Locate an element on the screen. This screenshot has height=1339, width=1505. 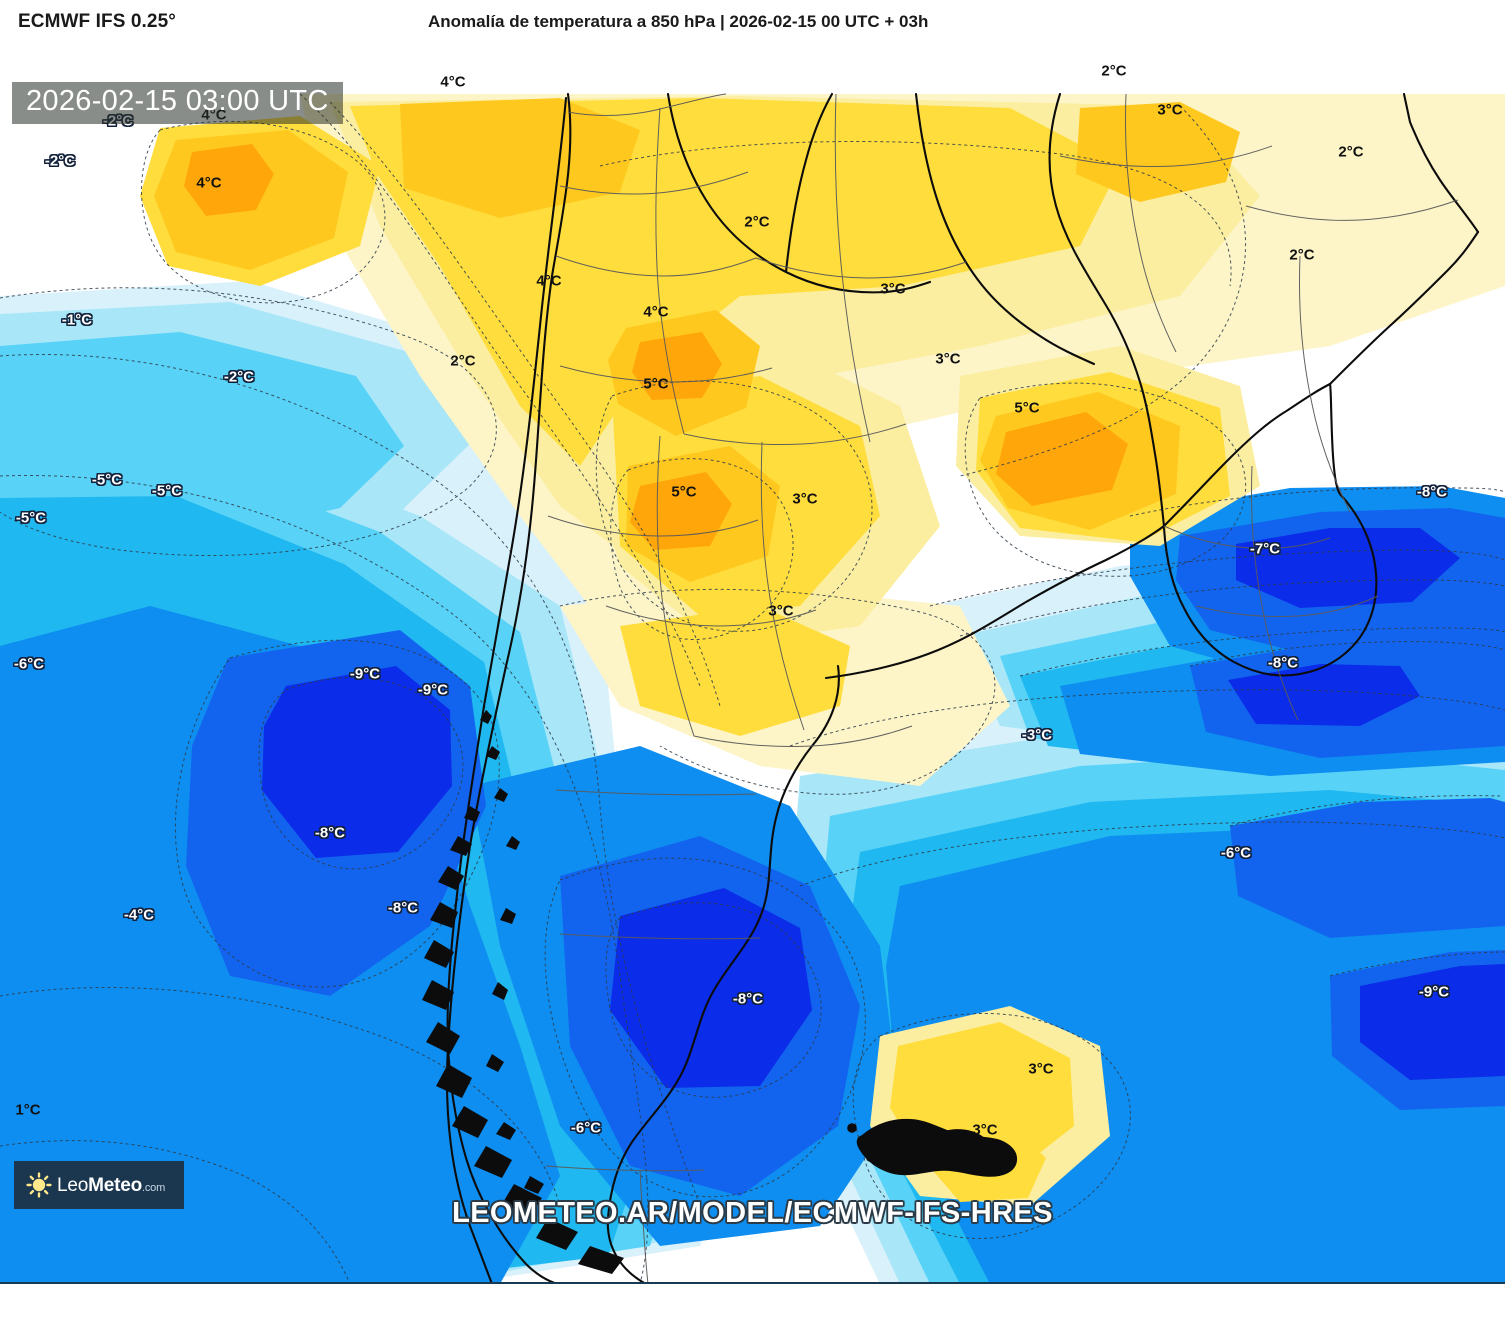
logo-text-leo: Leo is located at coordinates (73, 1185).